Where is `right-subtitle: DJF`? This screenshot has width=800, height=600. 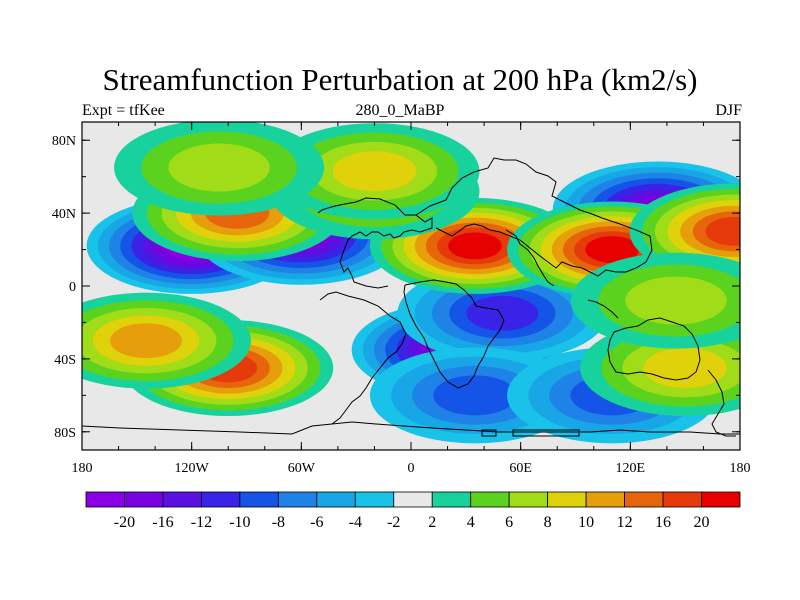
right-subtitle: DJF is located at coordinates (728, 110).